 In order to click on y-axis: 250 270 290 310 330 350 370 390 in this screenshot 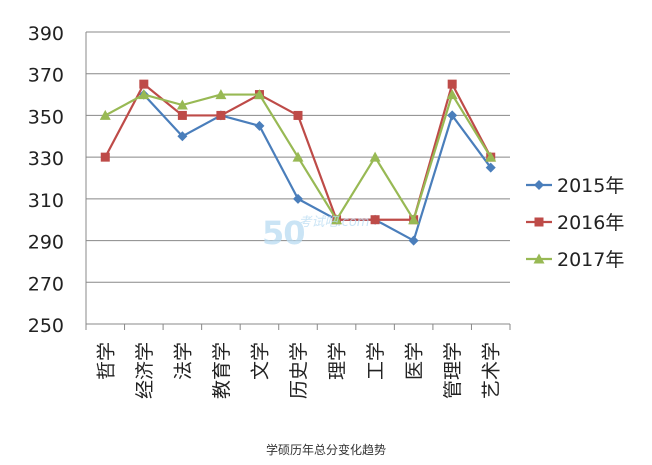, I will do `click(57, 180)`.